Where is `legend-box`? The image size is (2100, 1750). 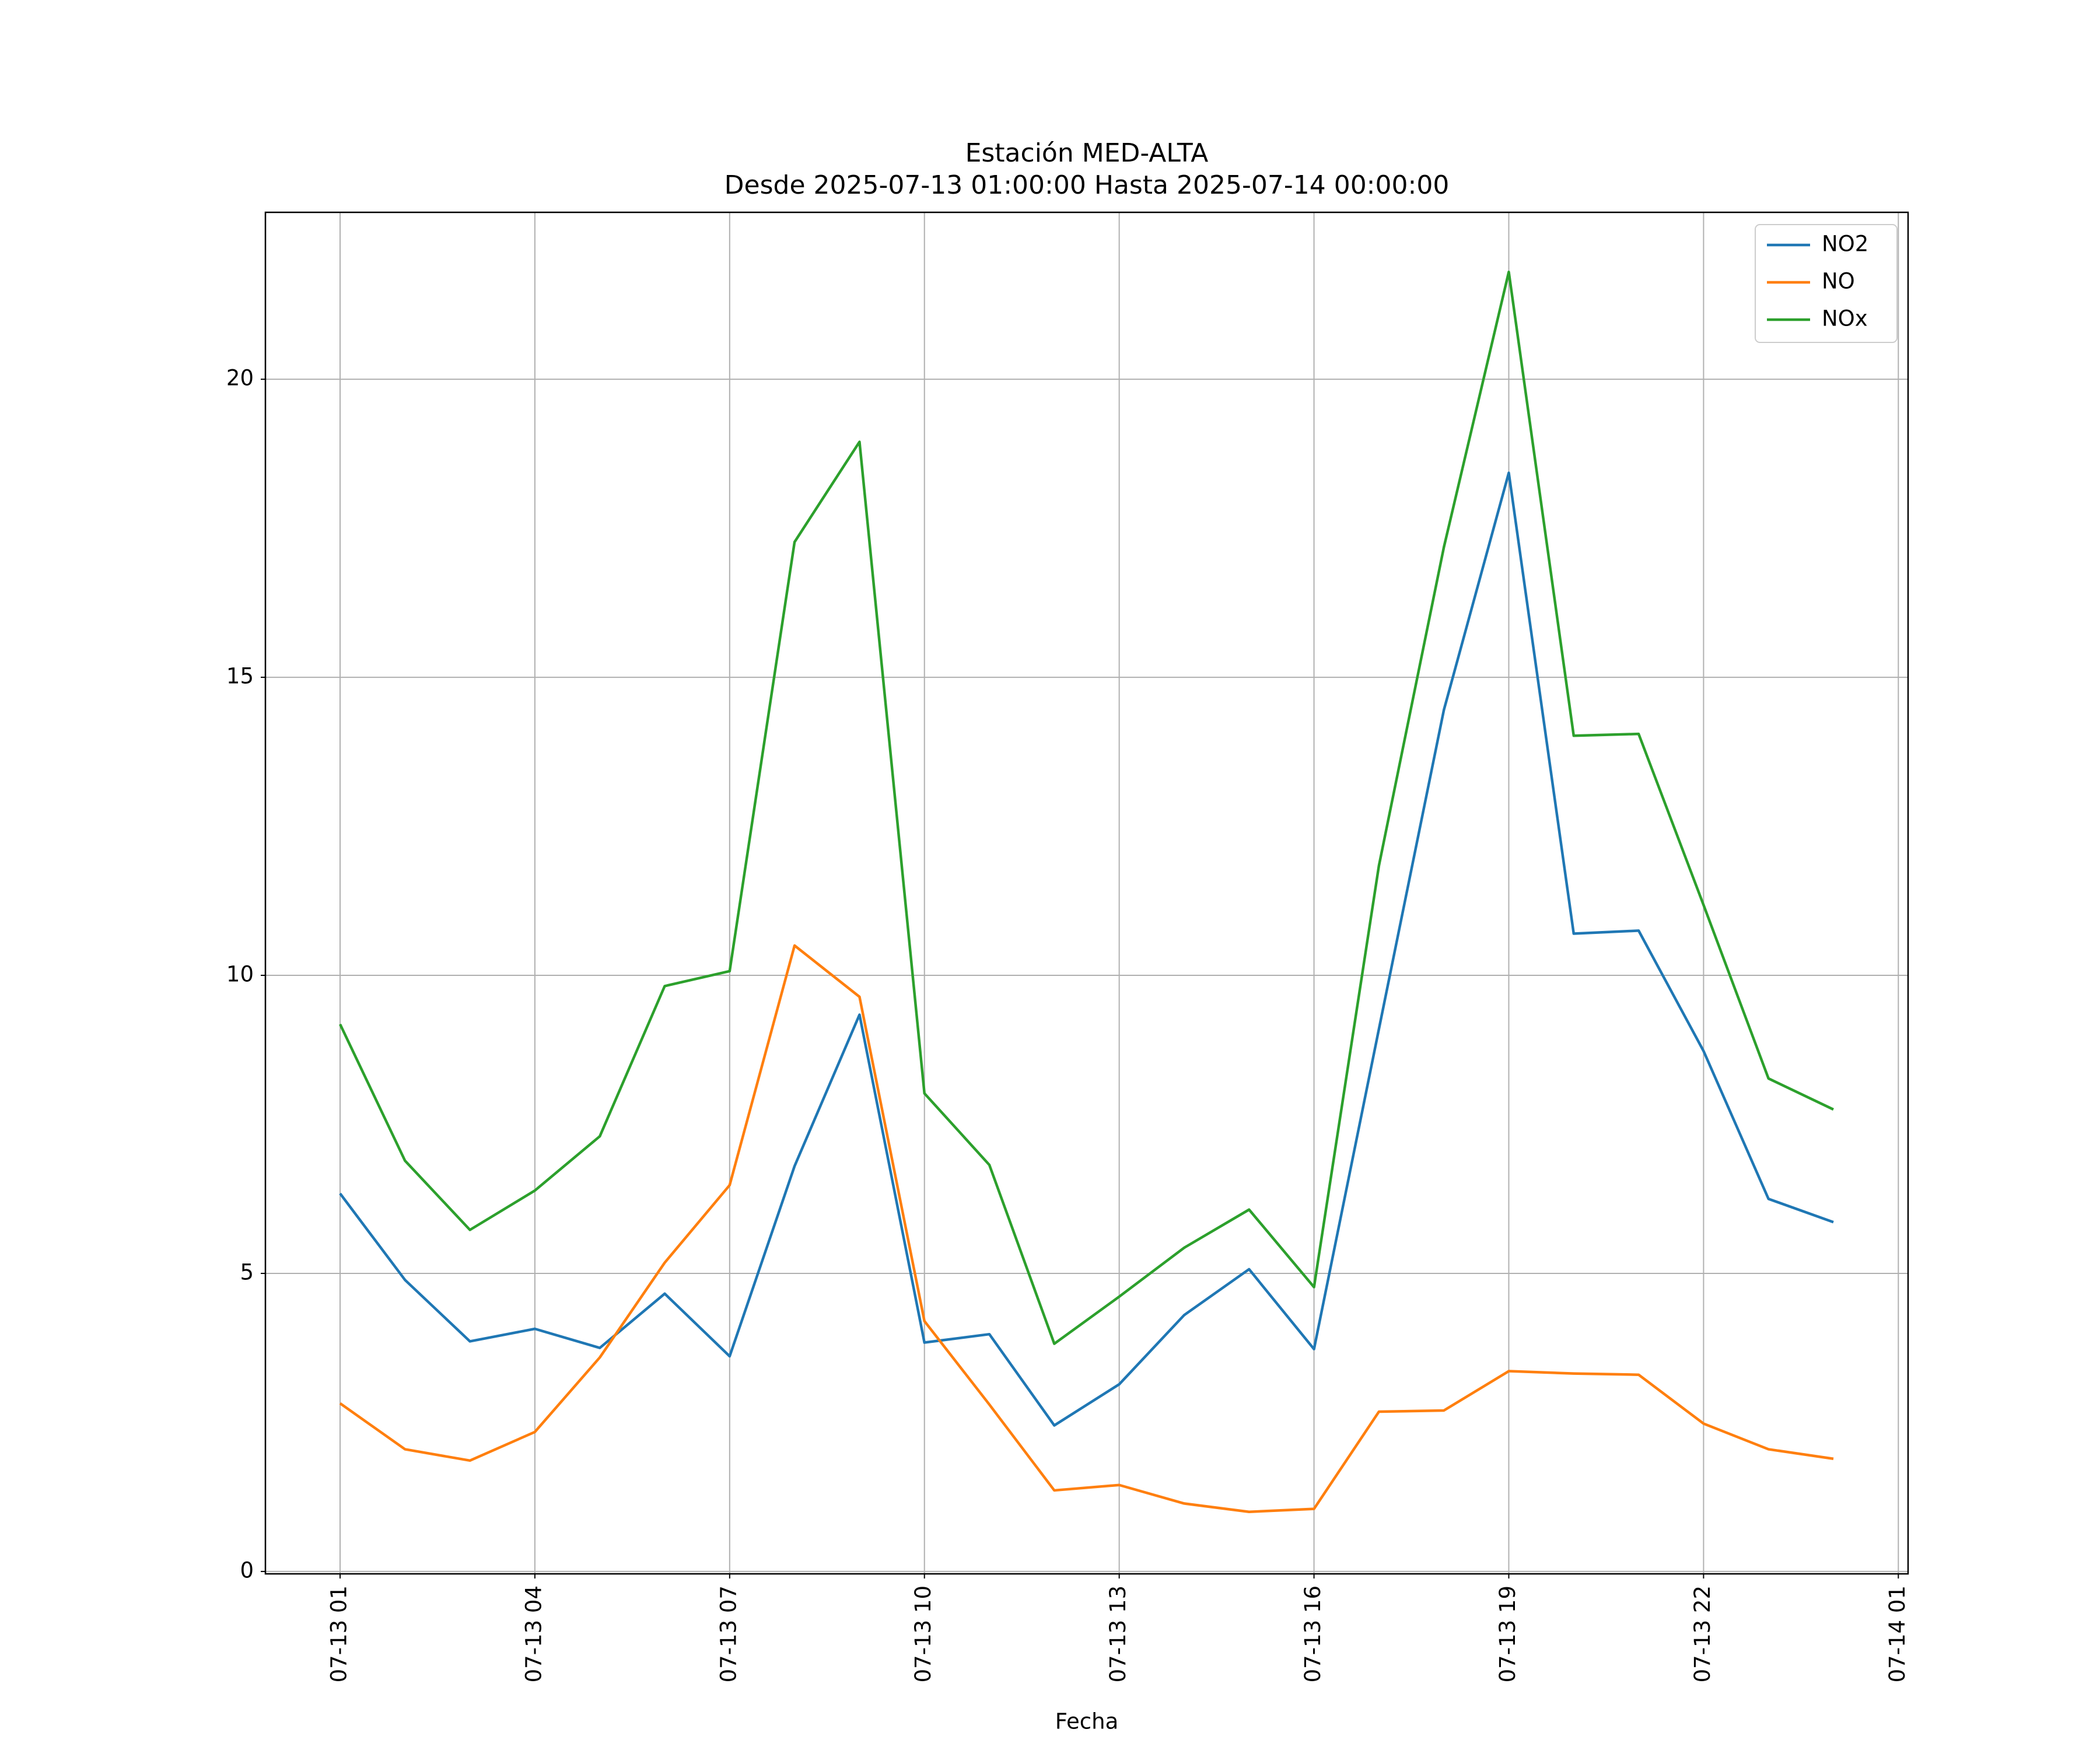 legend-box is located at coordinates (1826, 283).